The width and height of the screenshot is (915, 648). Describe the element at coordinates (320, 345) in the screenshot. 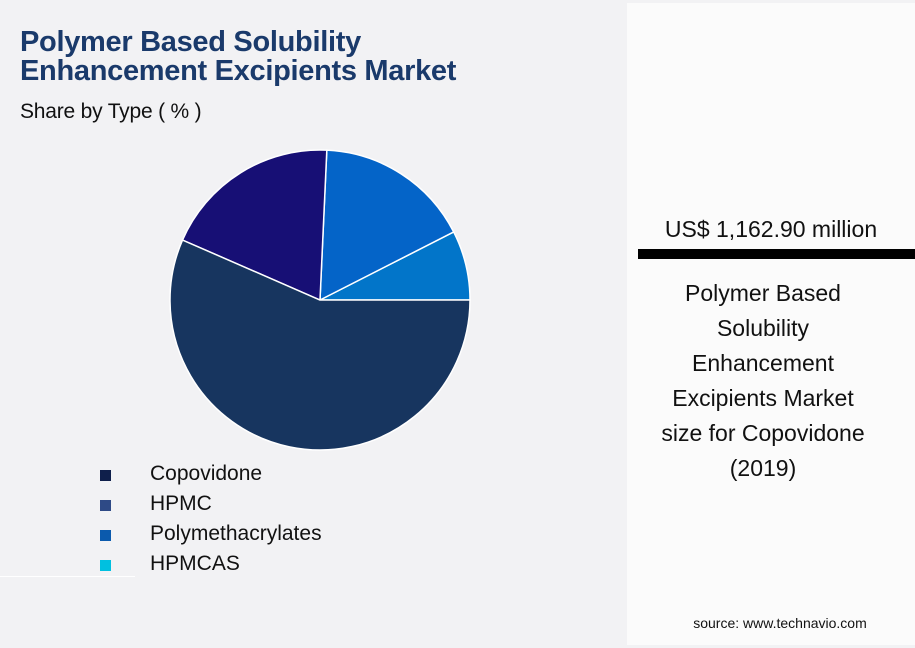

I see `pie-slice-copovidone` at that location.